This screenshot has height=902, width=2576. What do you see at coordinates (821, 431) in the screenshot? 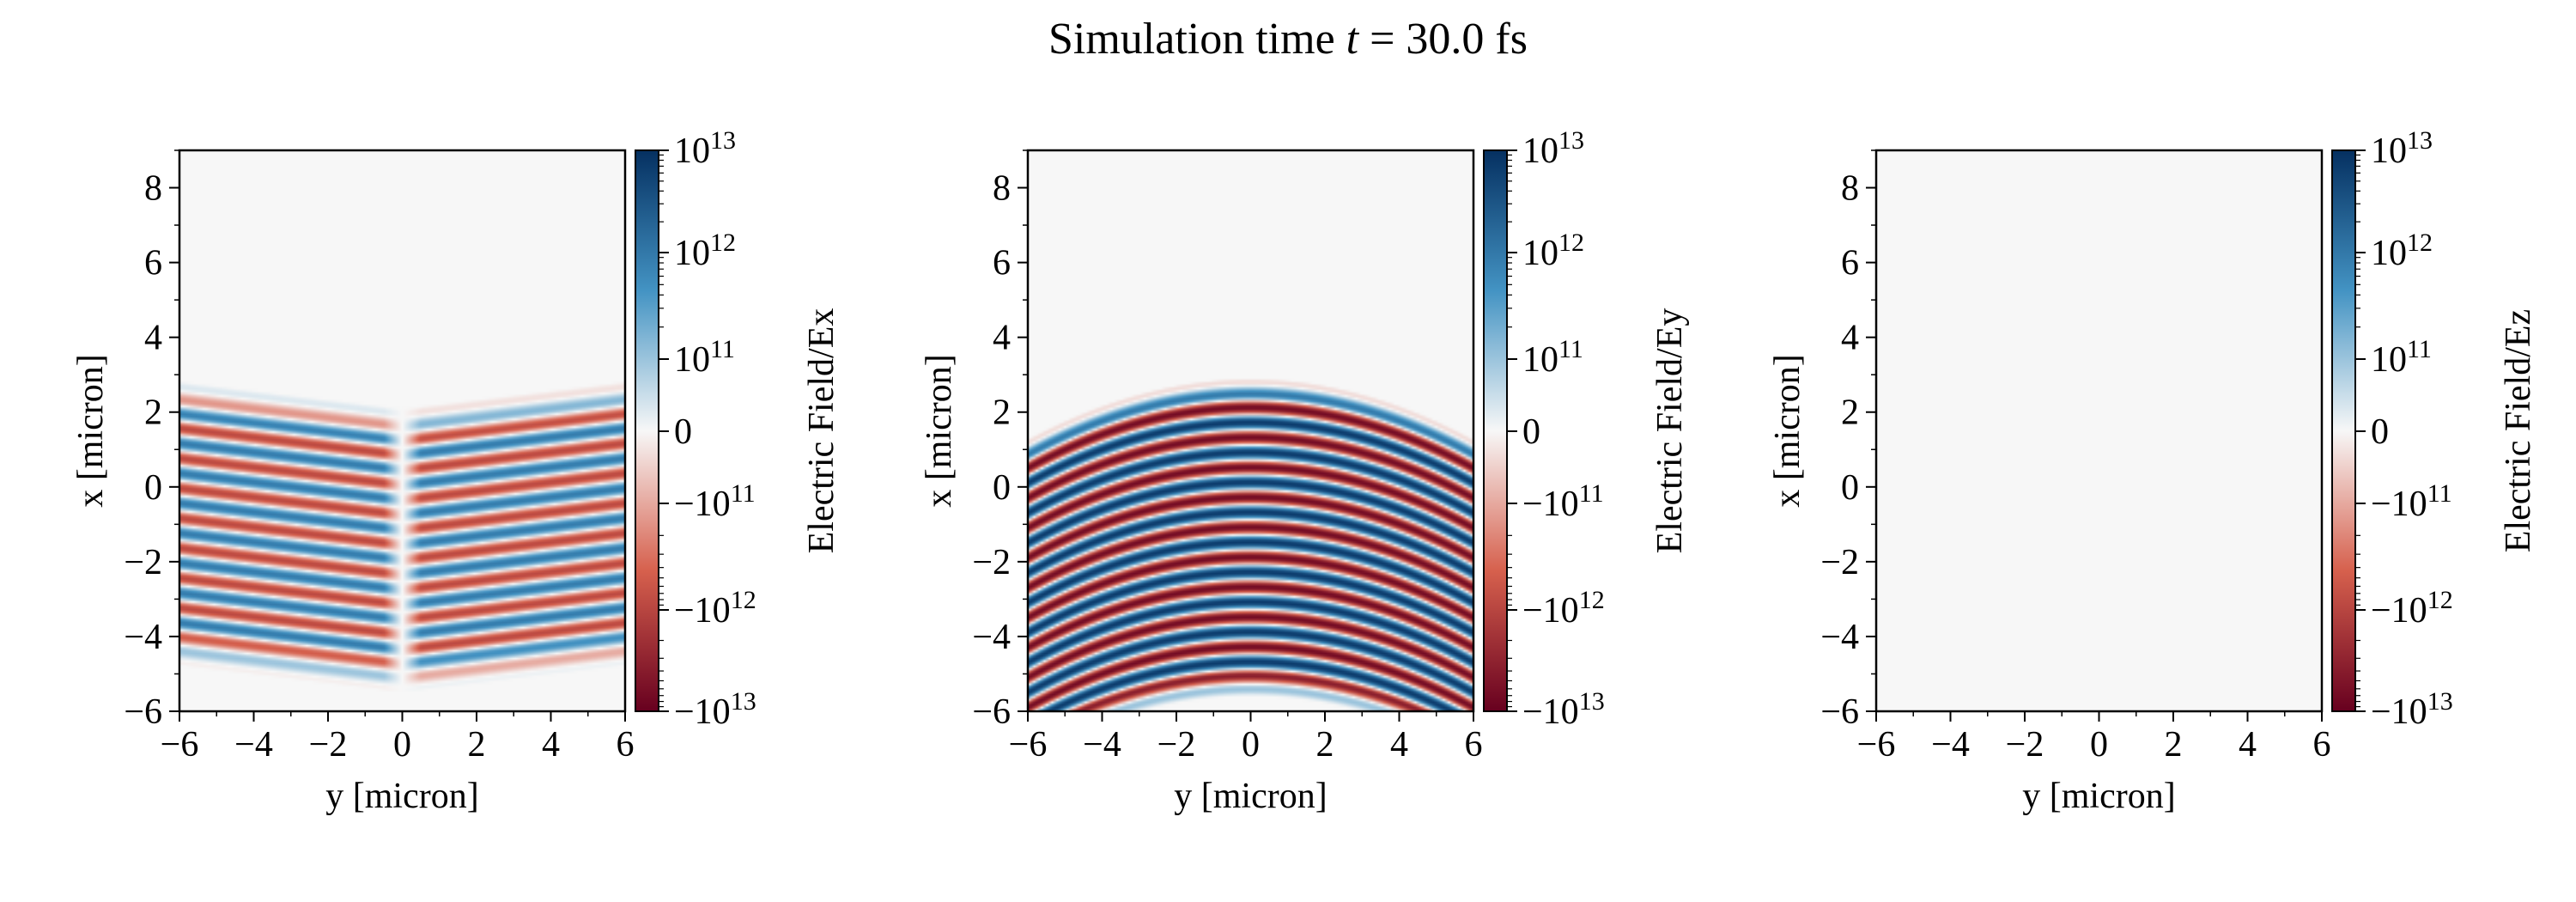
I see `colorbar-label: Electric Field/Ex` at bounding box center [821, 431].